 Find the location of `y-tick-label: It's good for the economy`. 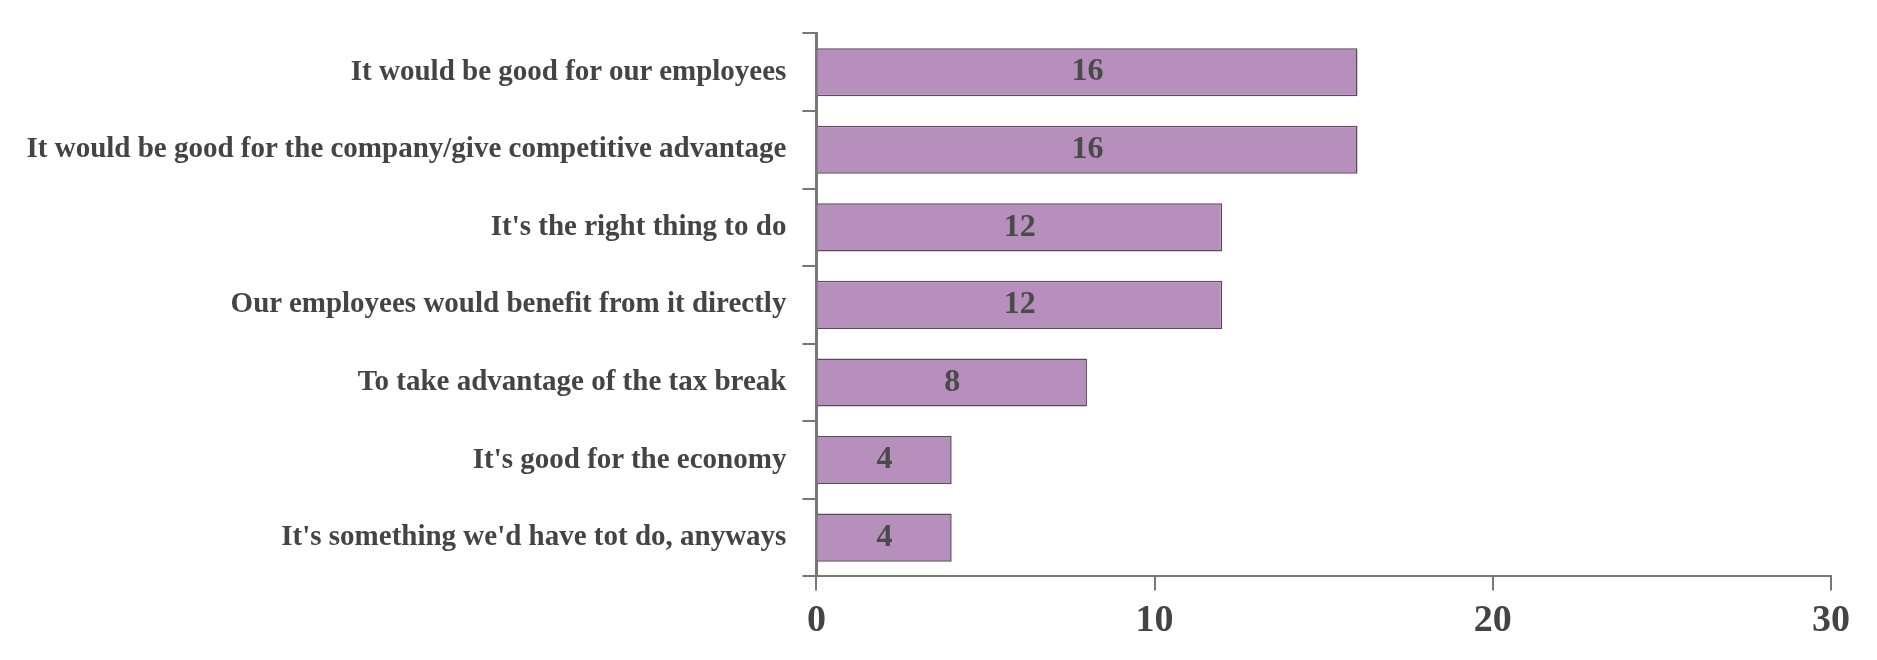

y-tick-label: It's good for the economy is located at coordinates (629, 457).